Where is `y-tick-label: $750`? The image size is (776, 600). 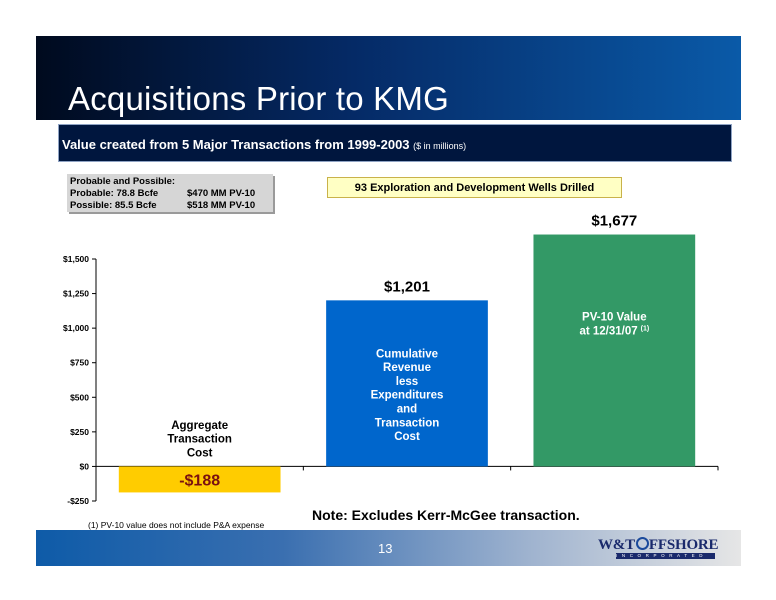 y-tick-label: $750 is located at coordinates (79, 363).